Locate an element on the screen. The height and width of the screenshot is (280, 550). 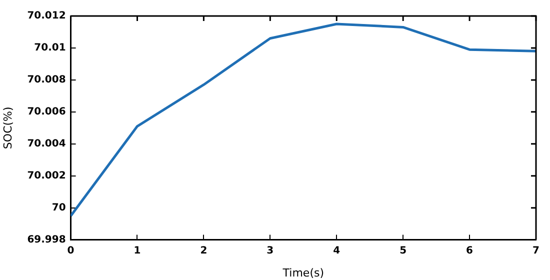
y-tick-label: 70.012 is located at coordinates (46, 16).